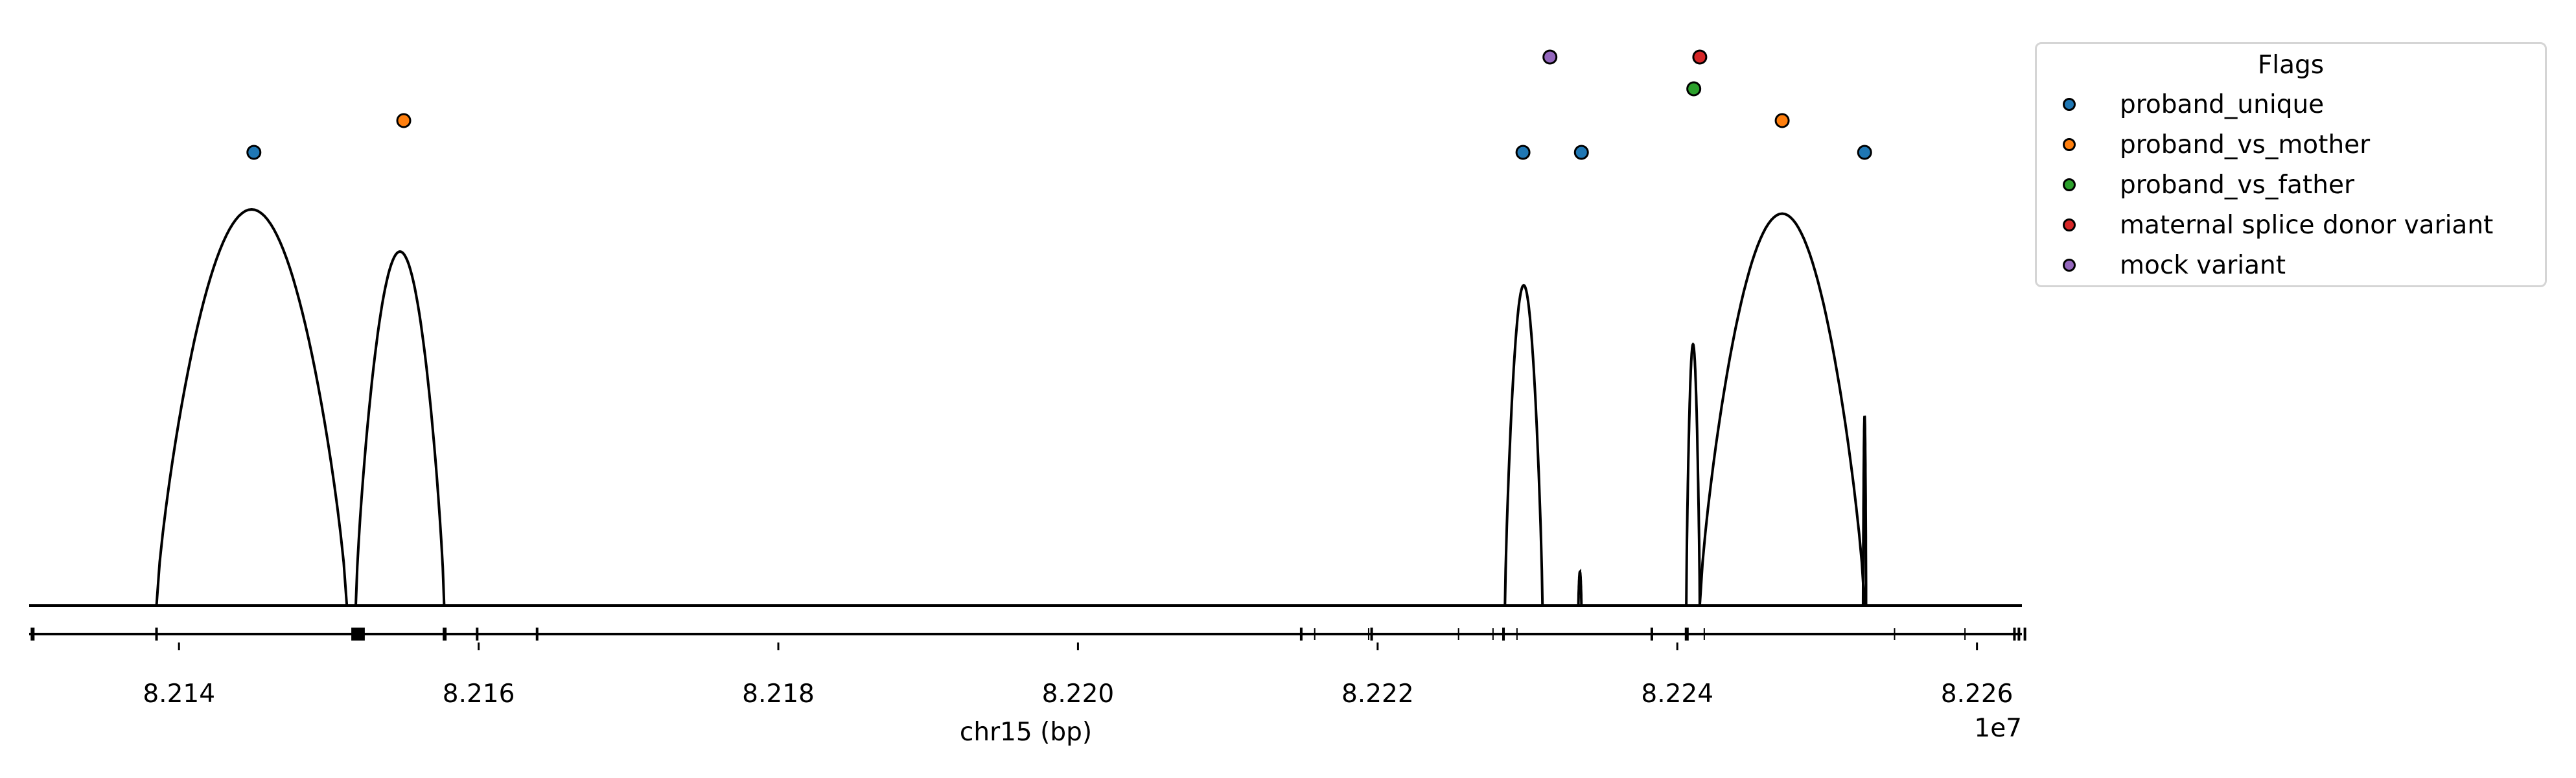  Describe the element at coordinates (1059, 104) in the screenshot. I see `variant-points` at that location.